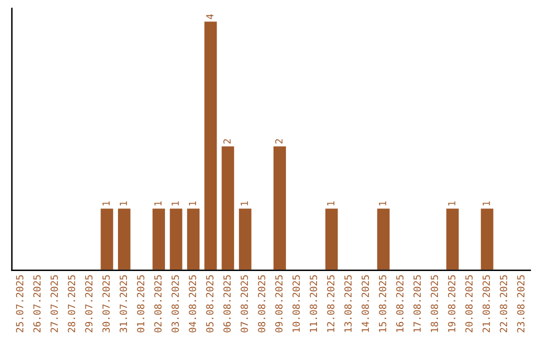 The image size is (540, 340). Describe the element at coordinates (382, 303) in the screenshot. I see `x-tick-label: 15.08.2025` at that location.